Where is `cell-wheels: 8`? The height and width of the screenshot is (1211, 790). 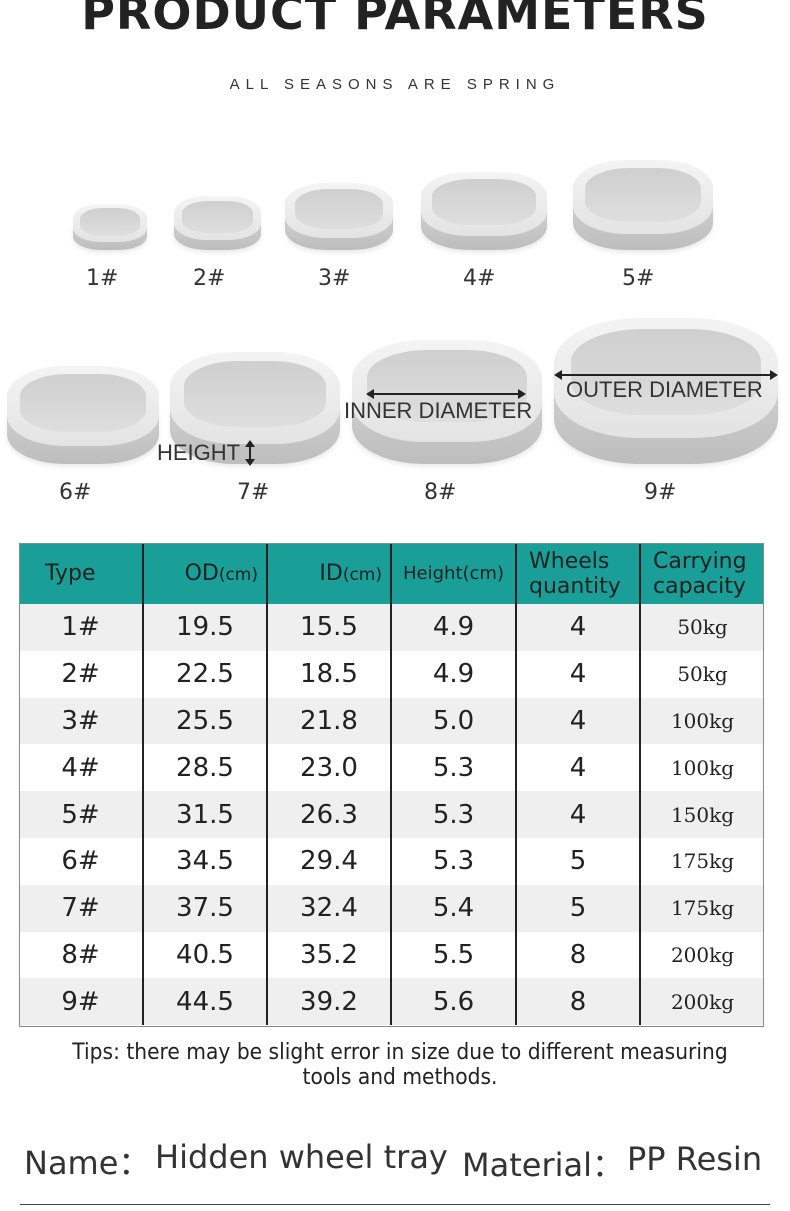
cell-wheels: 8 is located at coordinates (578, 1002).